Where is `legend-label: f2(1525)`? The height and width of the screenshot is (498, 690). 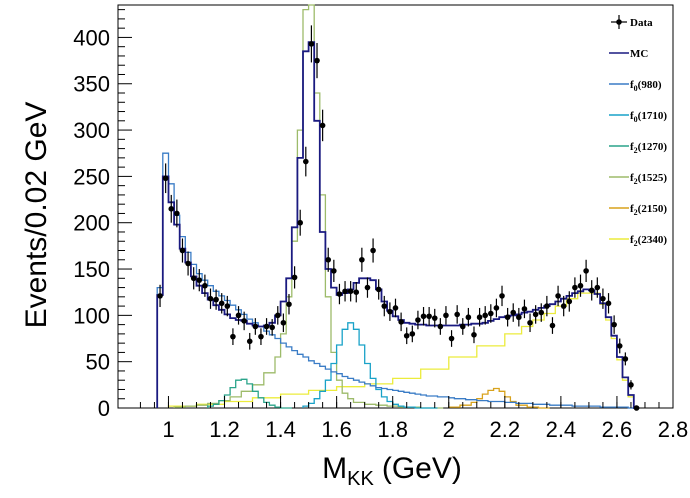
legend-label: f2(1525) is located at coordinates (648, 179).